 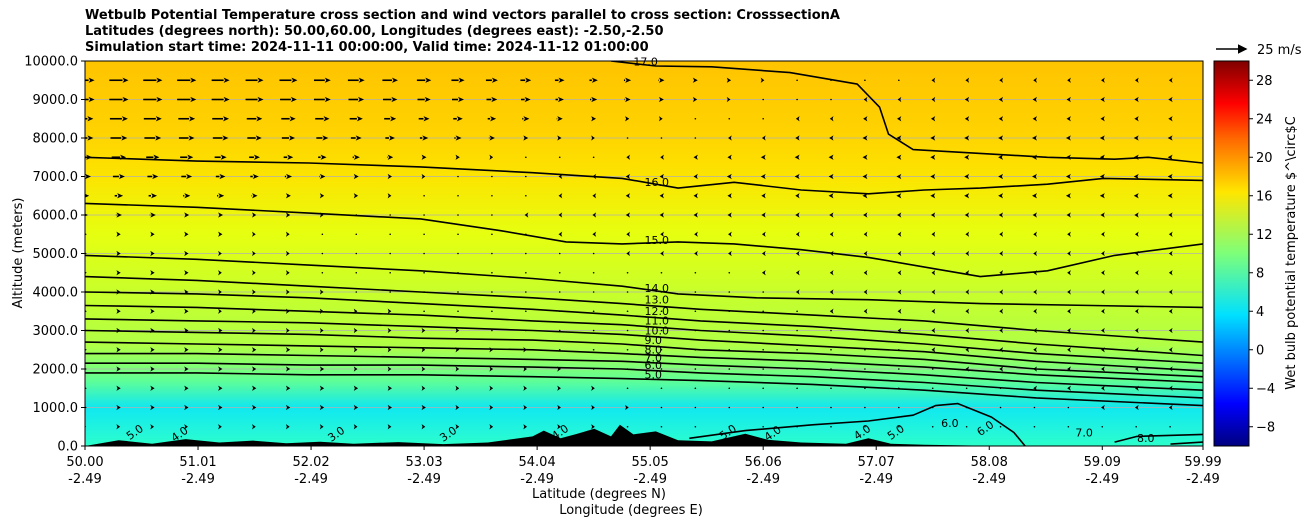 What do you see at coordinates (56, 331) in the screenshot?
I see `y-tick-label: 3000.0` at bounding box center [56, 331].